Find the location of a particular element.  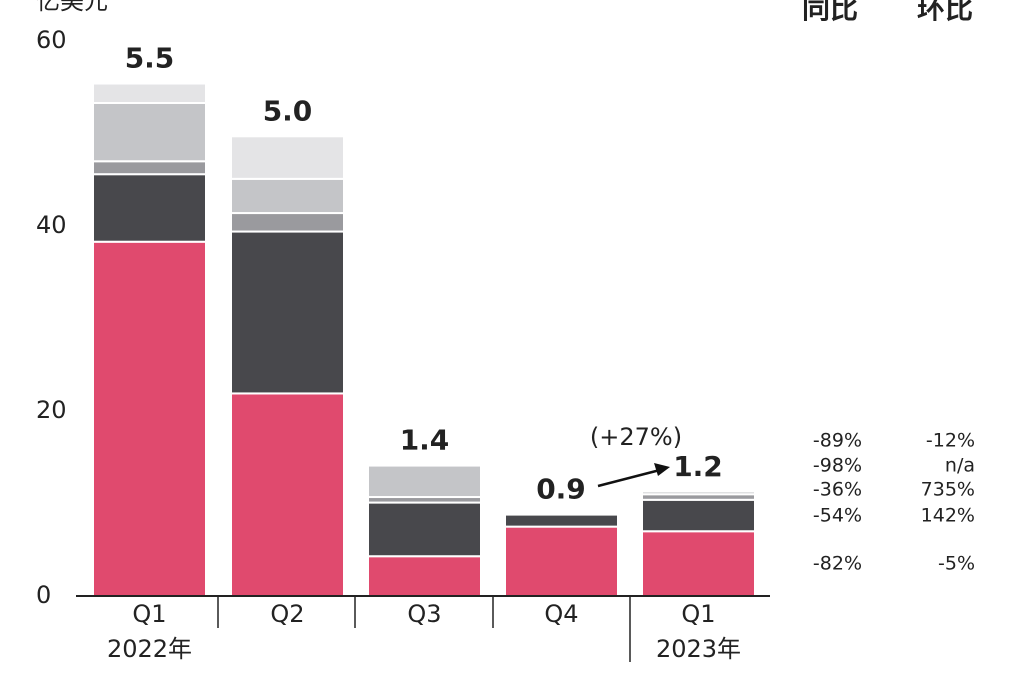

x-tick-label: Q3 is located at coordinates (424, 614).